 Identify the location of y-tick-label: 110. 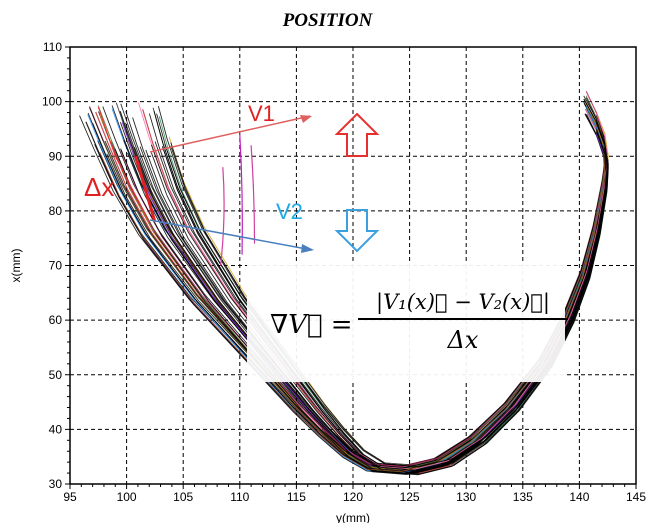
(52, 47).